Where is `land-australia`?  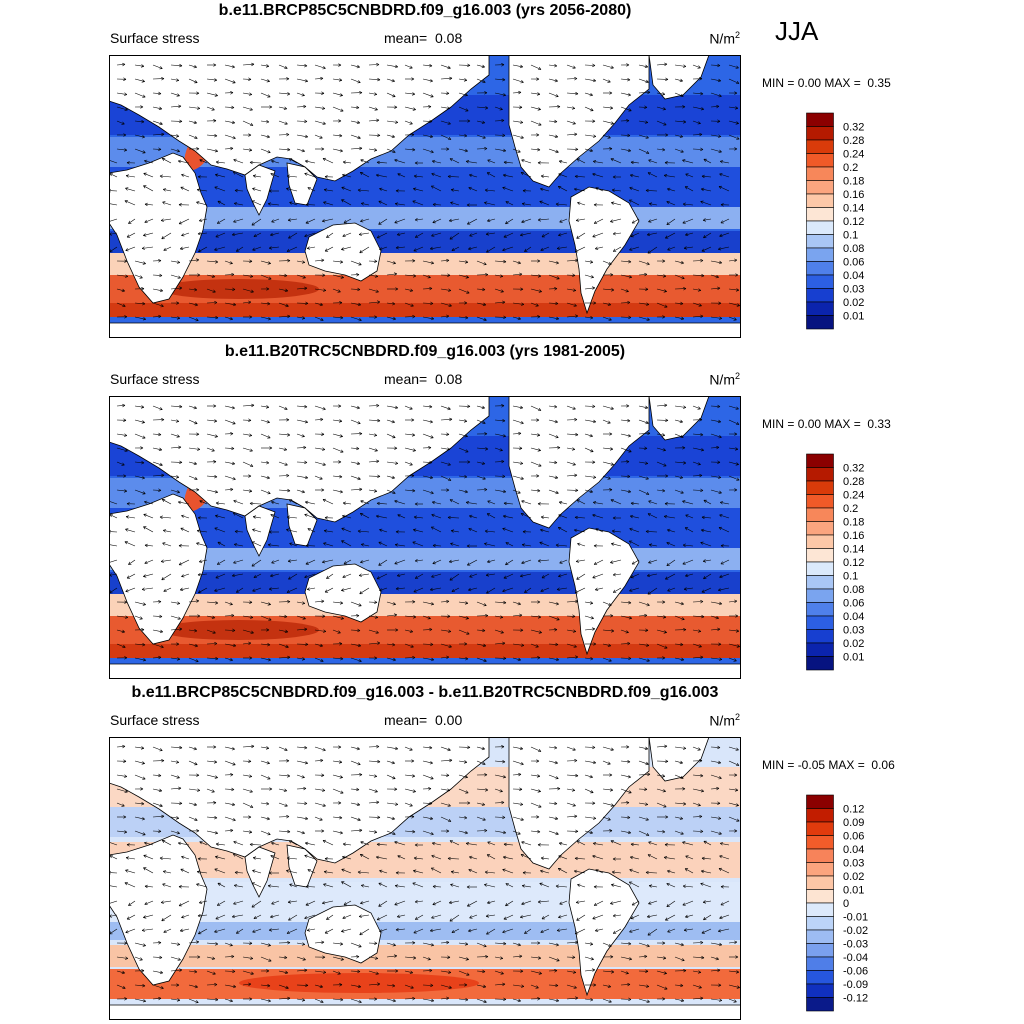
land-australia is located at coordinates (343, 934).